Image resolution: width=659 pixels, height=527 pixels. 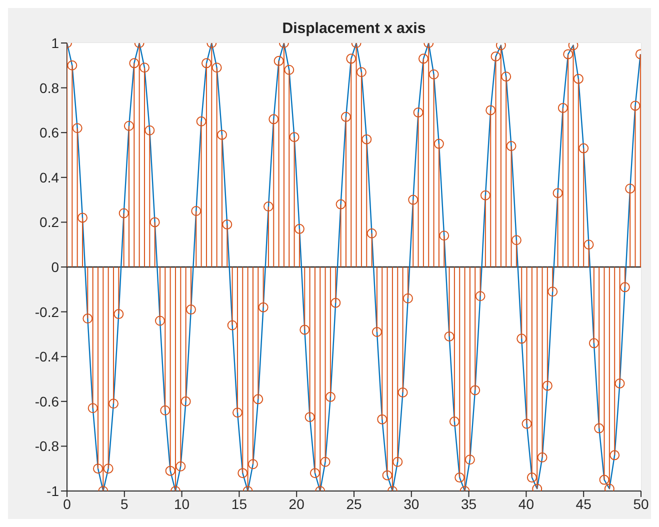 I want to click on x-tick-label: 20, so click(x=296, y=504).